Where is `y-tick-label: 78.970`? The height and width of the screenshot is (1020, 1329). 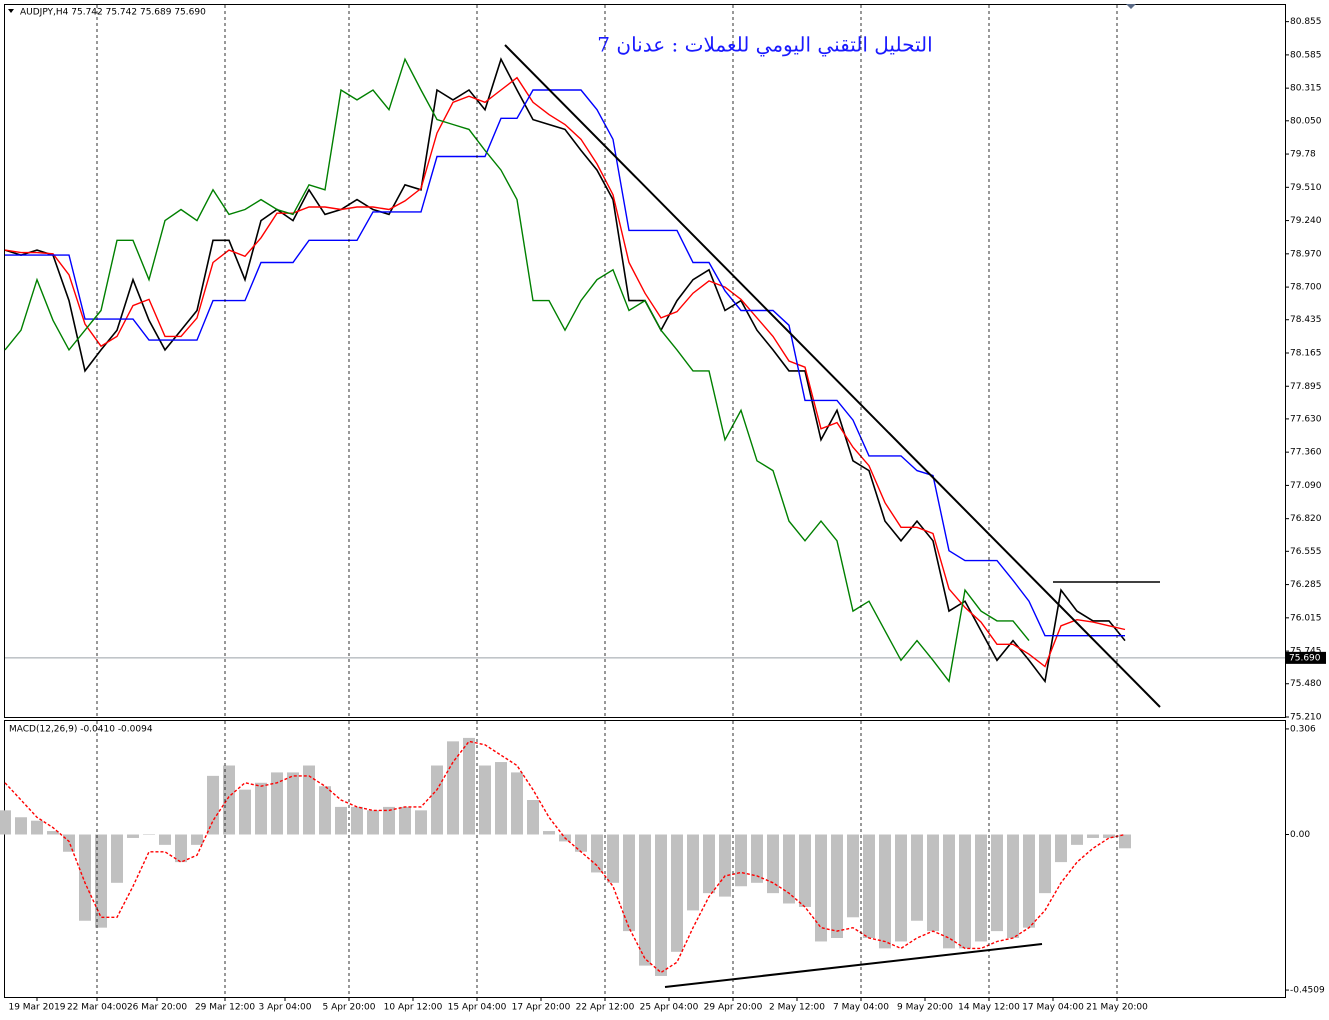
y-tick-label: 78.970 is located at coordinates (1306, 254).